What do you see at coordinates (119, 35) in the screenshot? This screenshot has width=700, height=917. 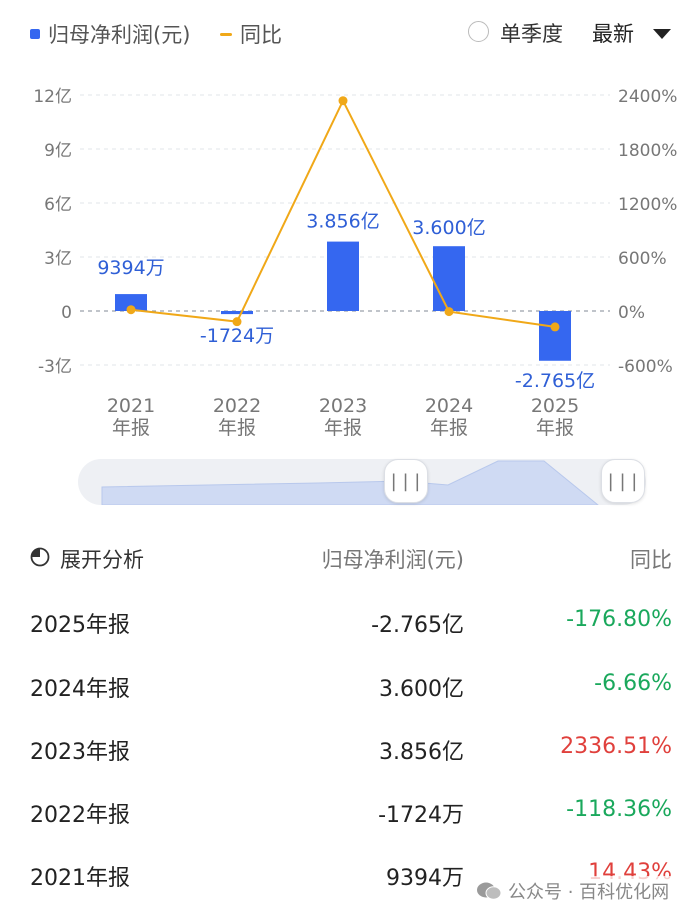 I see `legend-profit-label: 归母净利润(元)` at bounding box center [119, 35].